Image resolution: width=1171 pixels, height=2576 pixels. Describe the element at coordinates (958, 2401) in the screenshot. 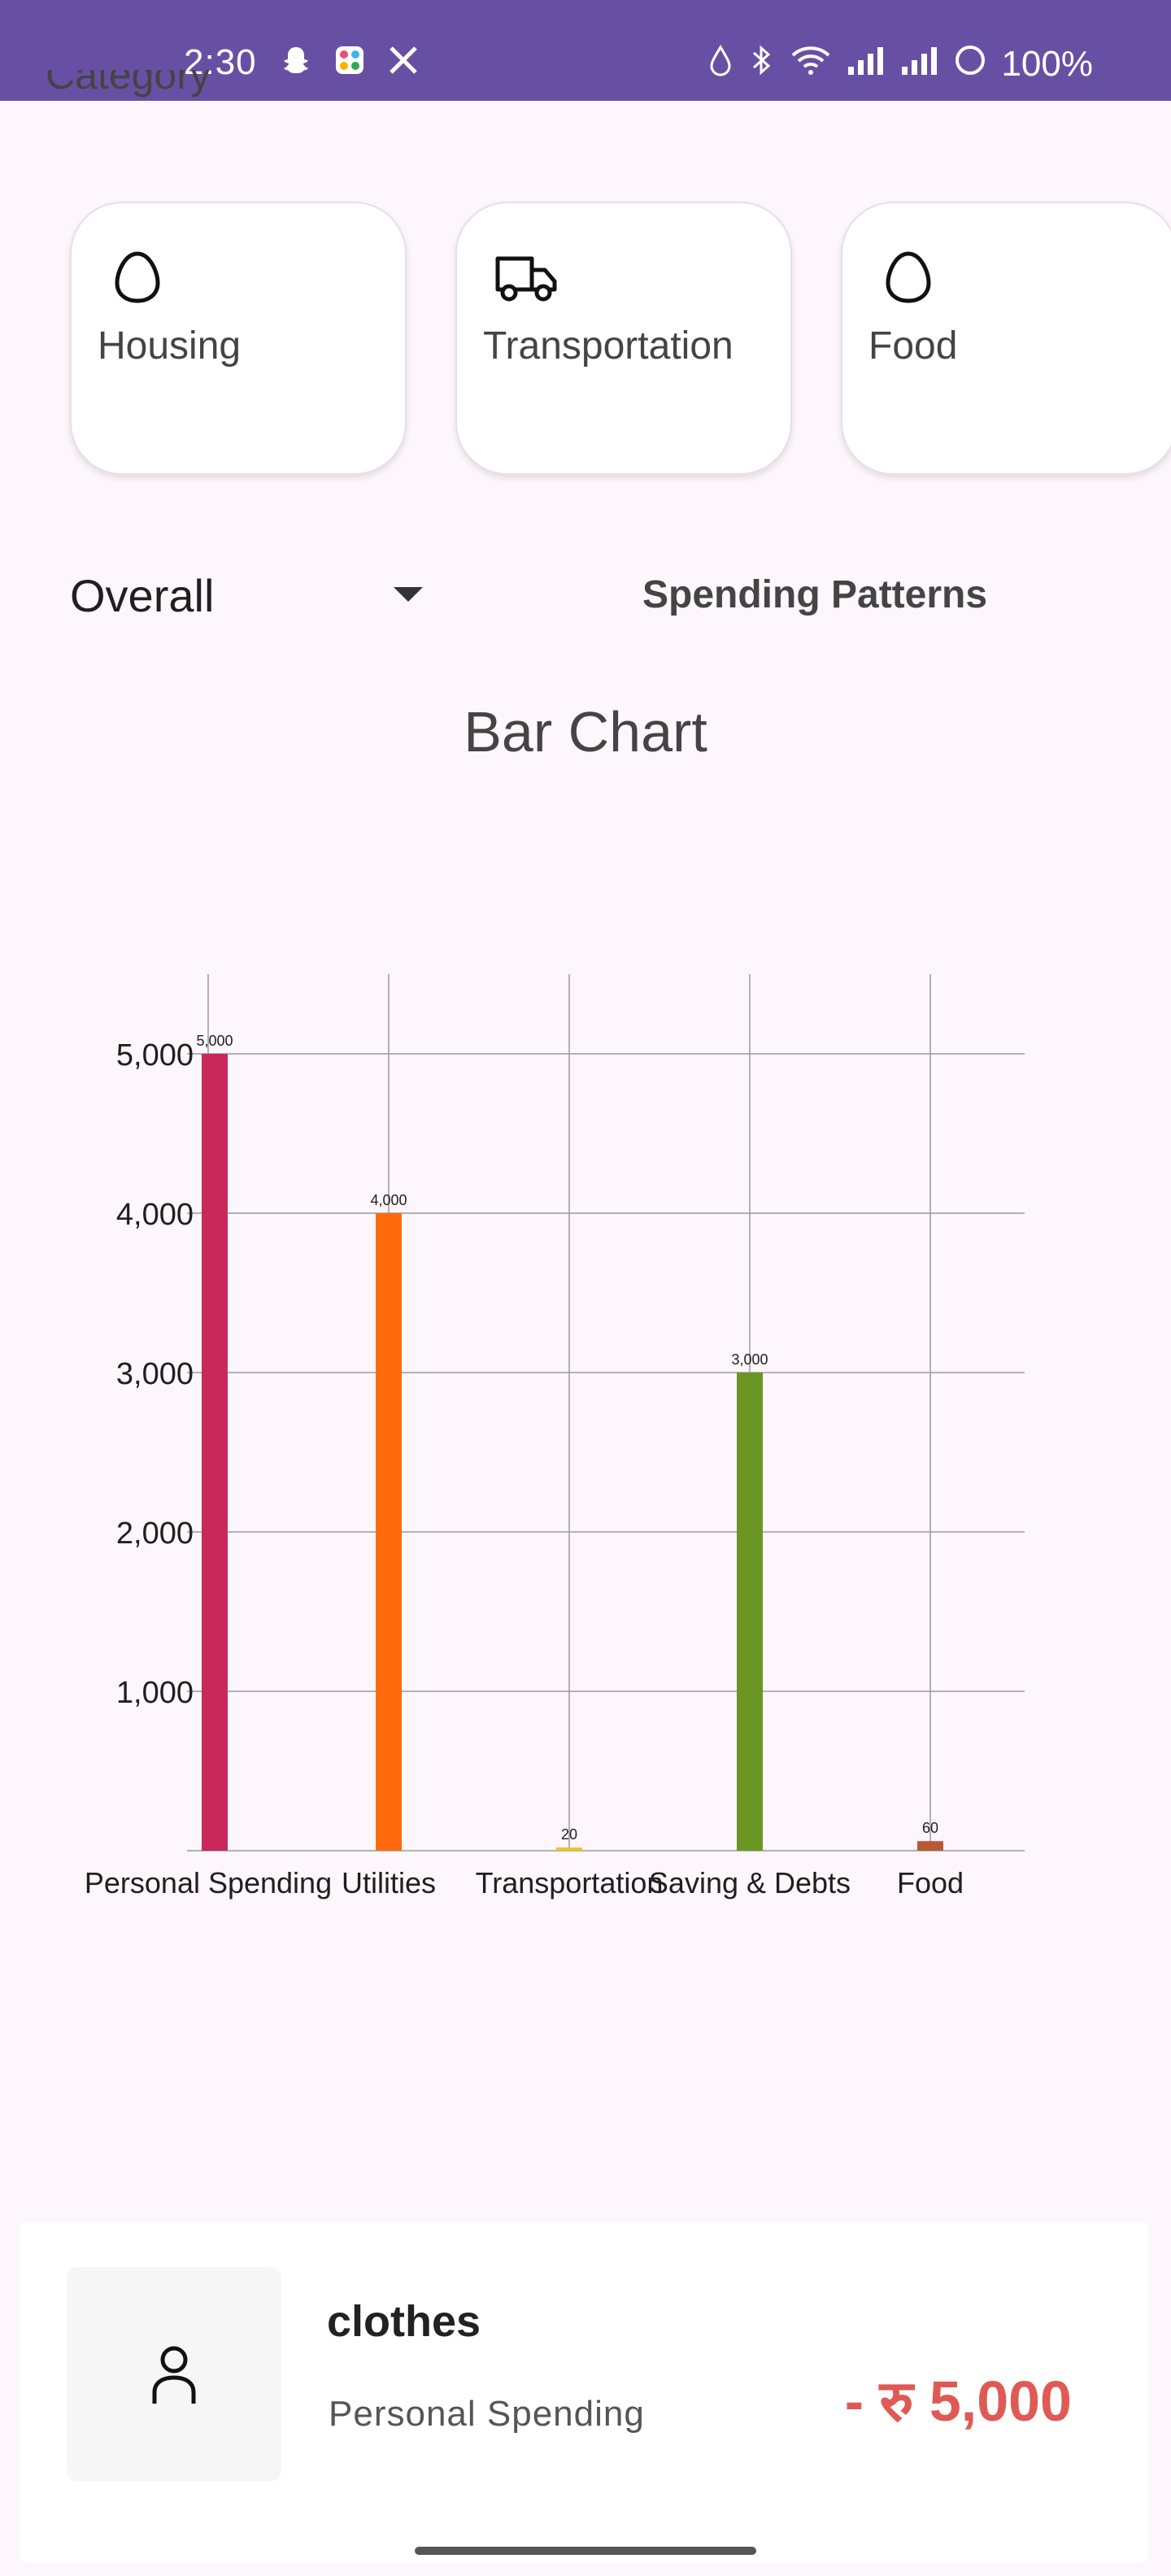

I see `transaction-amount: - रु 5,000` at that location.